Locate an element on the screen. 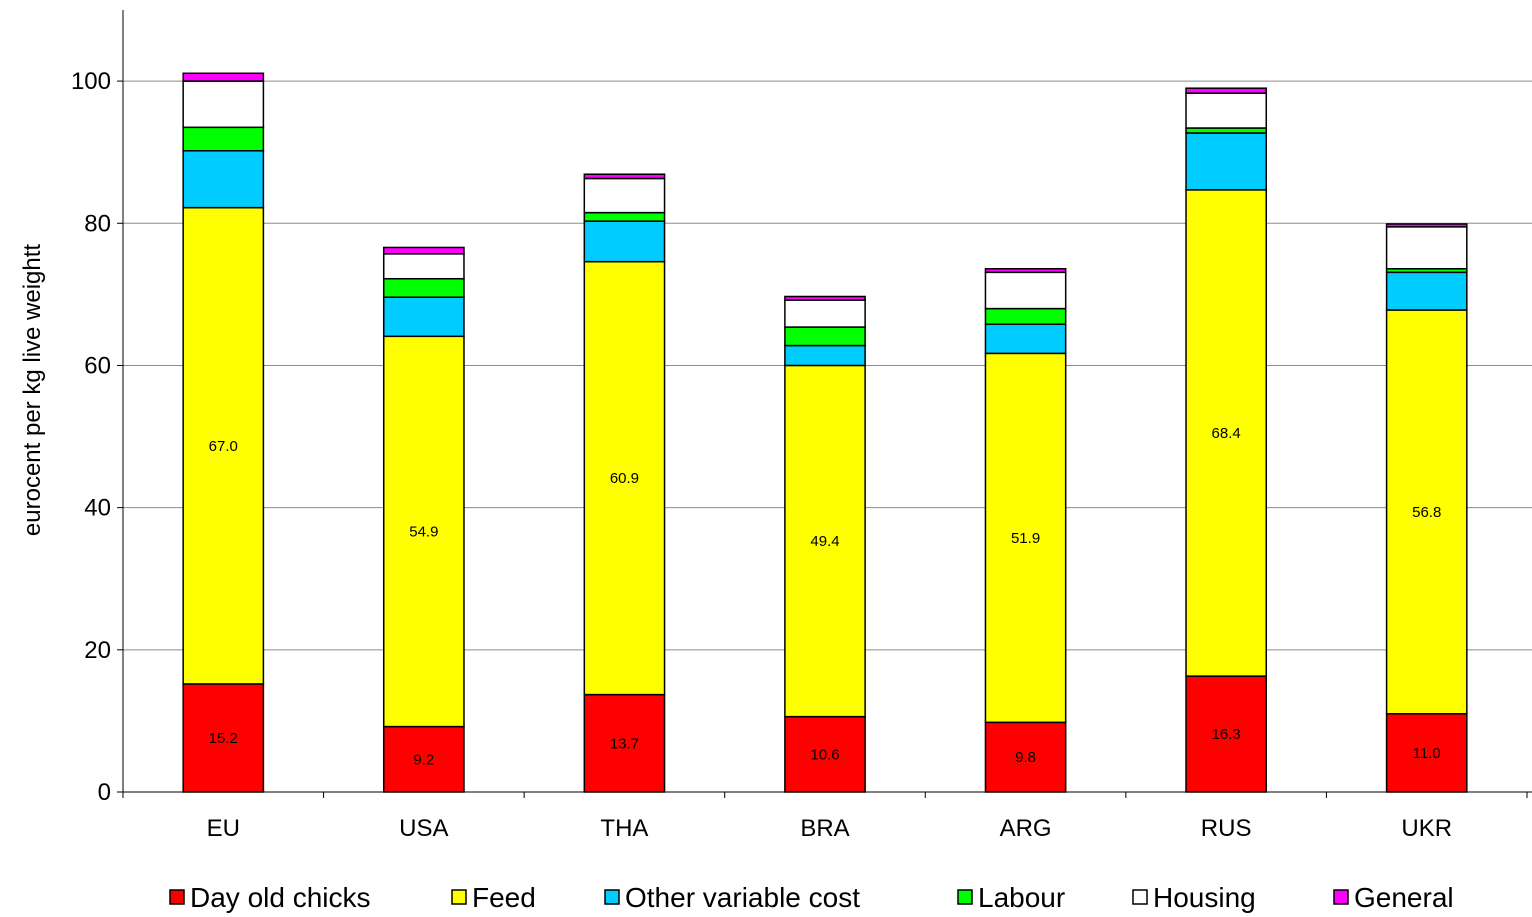 The width and height of the screenshot is (1532, 917). x-tick-label: ARG is located at coordinates (1026, 828).